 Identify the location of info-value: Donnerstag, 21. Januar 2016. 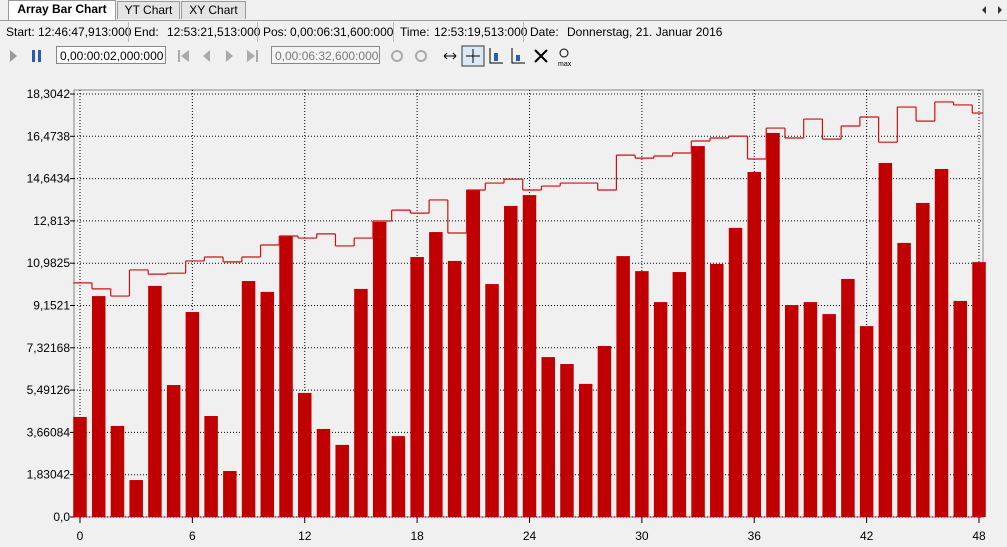
(645, 32).